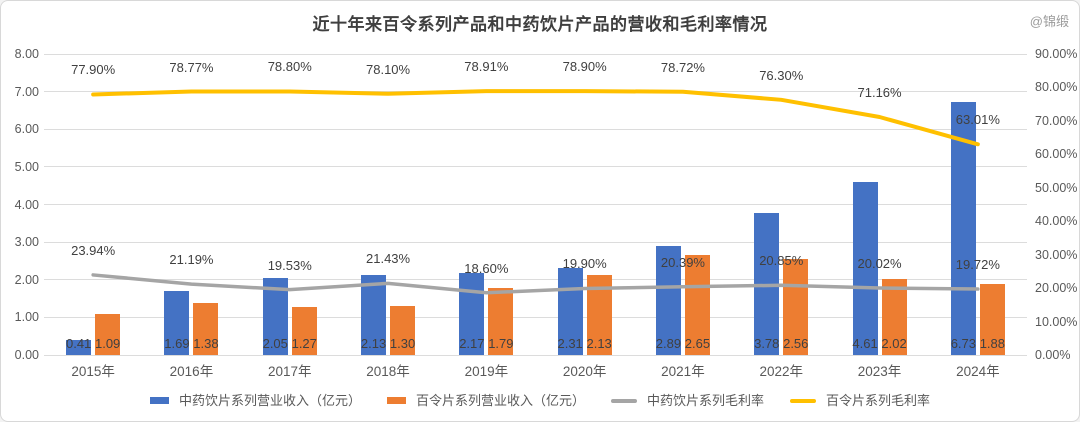 Image resolution: width=1080 pixels, height=422 pixels. Describe the element at coordinates (781, 75) in the screenshot. I see `line-value-label: 76.30%` at that location.